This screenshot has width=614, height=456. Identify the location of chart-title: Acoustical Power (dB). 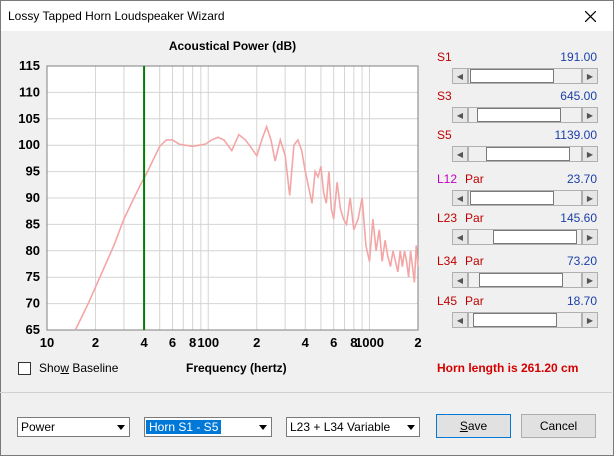
(232, 46).